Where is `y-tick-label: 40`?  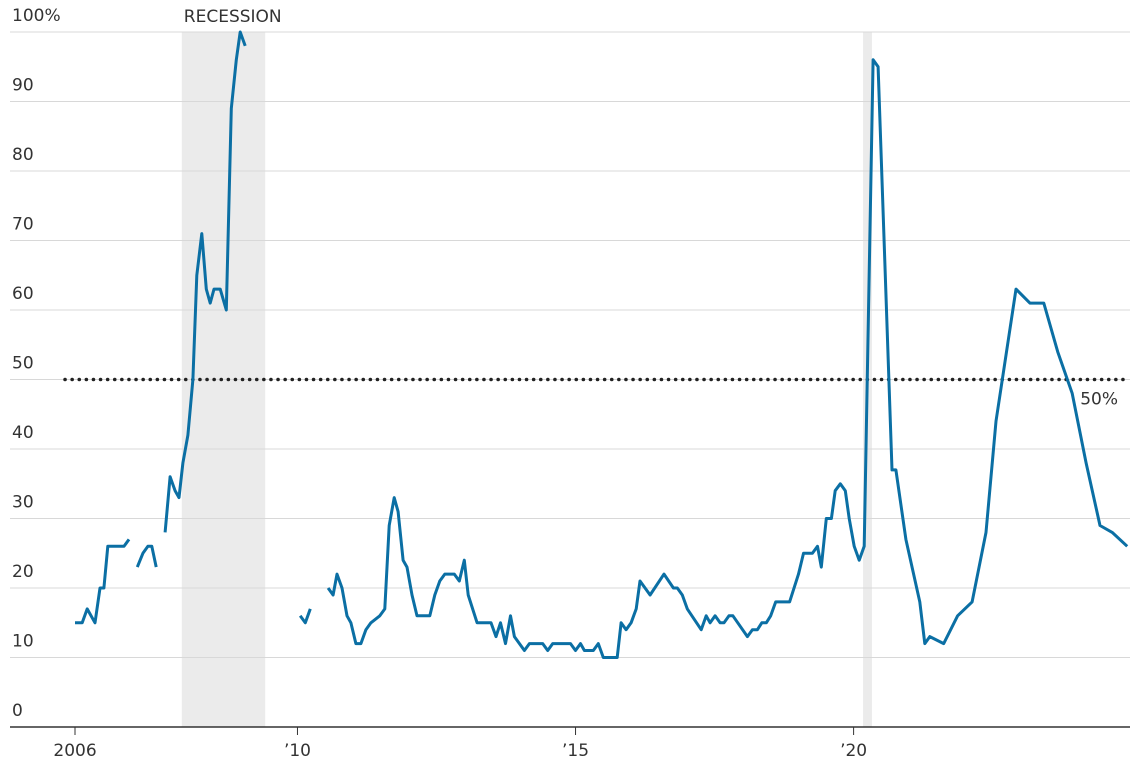
y-tick-label: 40 is located at coordinates (23, 433).